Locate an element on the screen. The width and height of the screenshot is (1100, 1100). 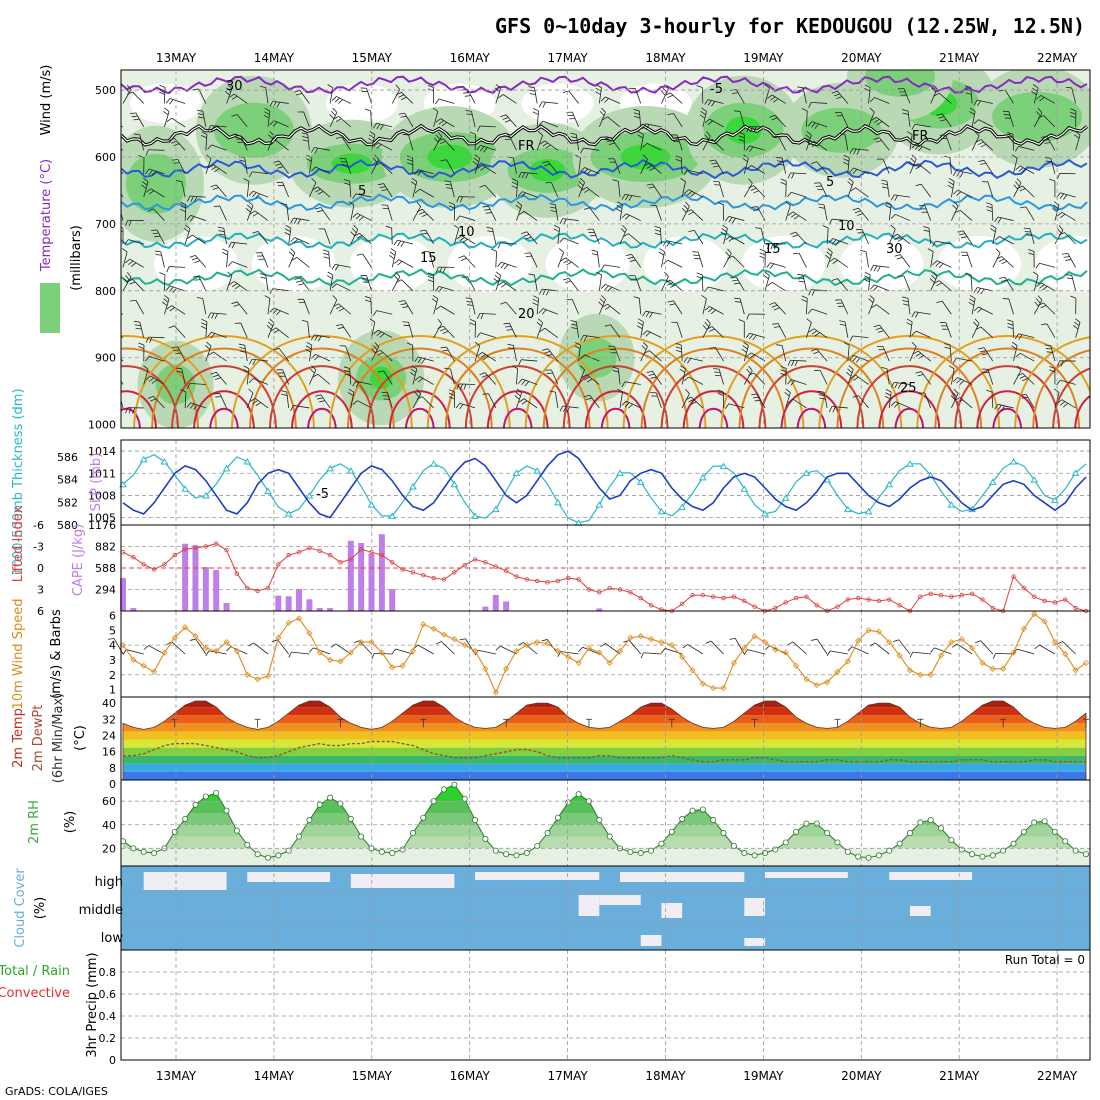
wind-tick: 6 is located at coordinates (112, 615).